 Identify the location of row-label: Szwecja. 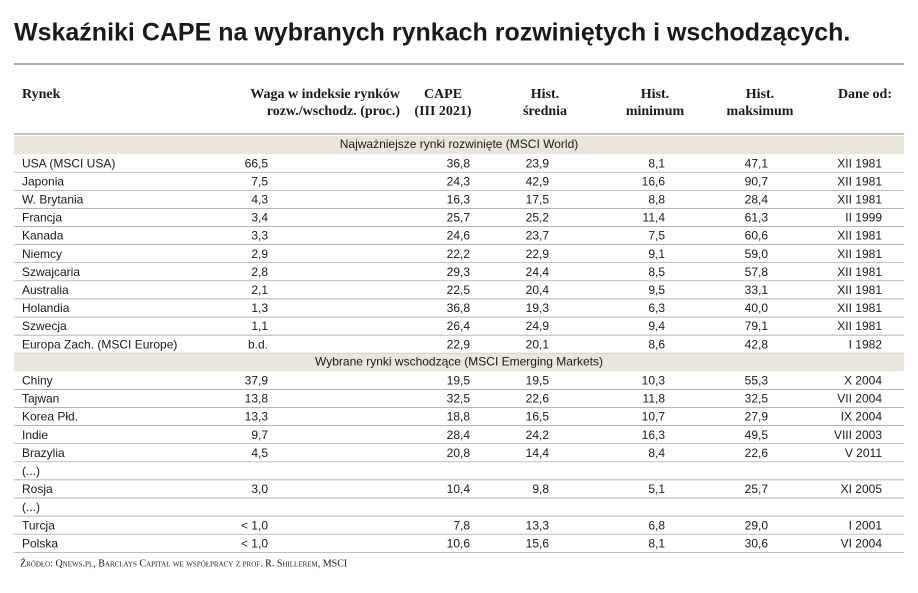
(44, 326).